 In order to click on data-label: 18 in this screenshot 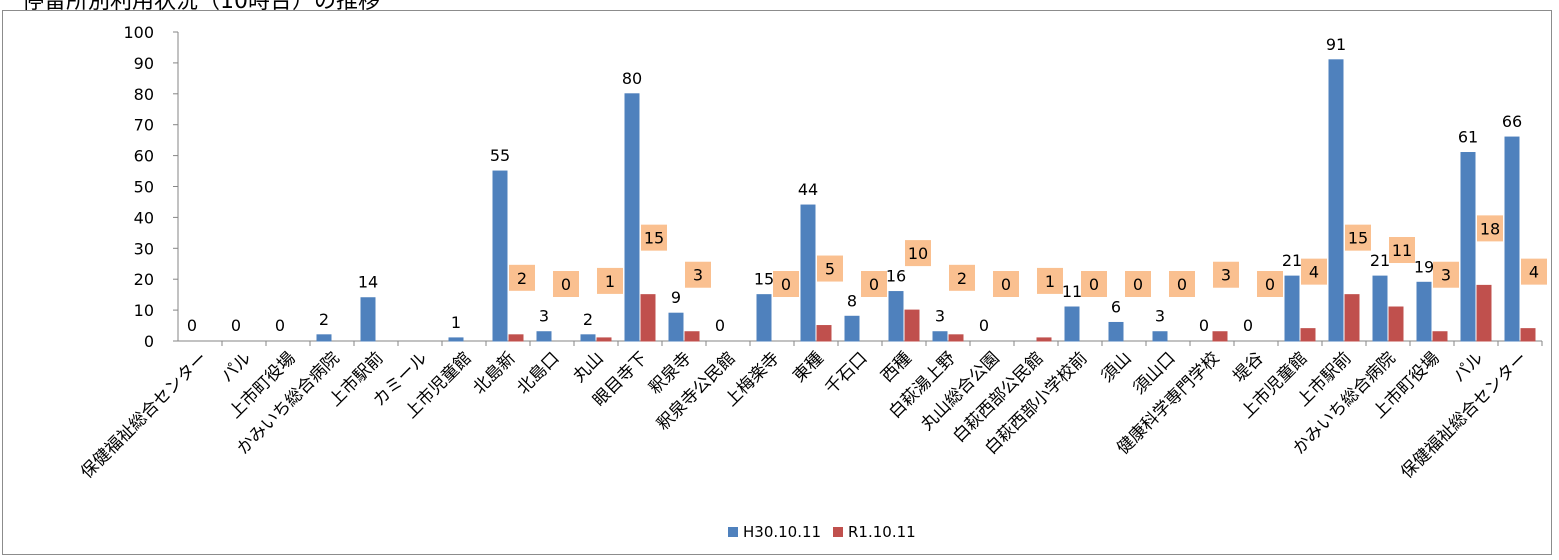, I will do `click(1490, 228)`.